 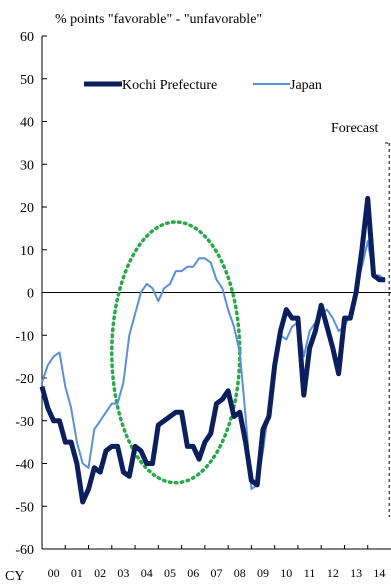 I want to click on legend-label-kochi: Kochi Prefecture, so click(x=169, y=85).